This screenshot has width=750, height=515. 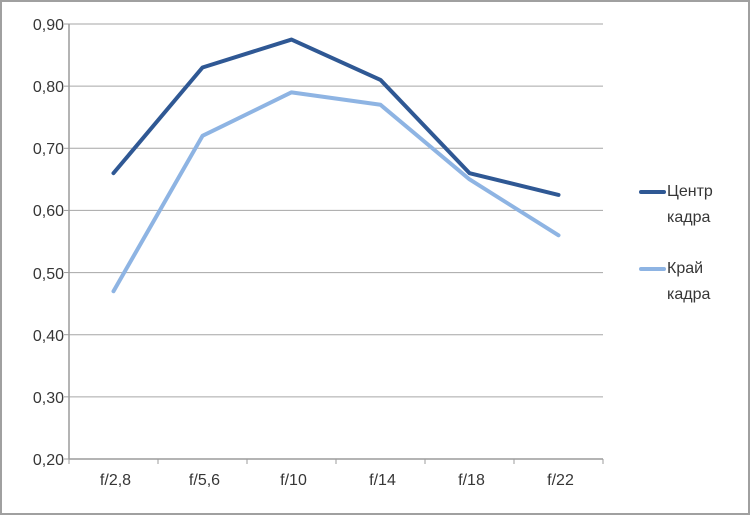 I want to click on x-axis-label: f/18, so click(x=471, y=480).